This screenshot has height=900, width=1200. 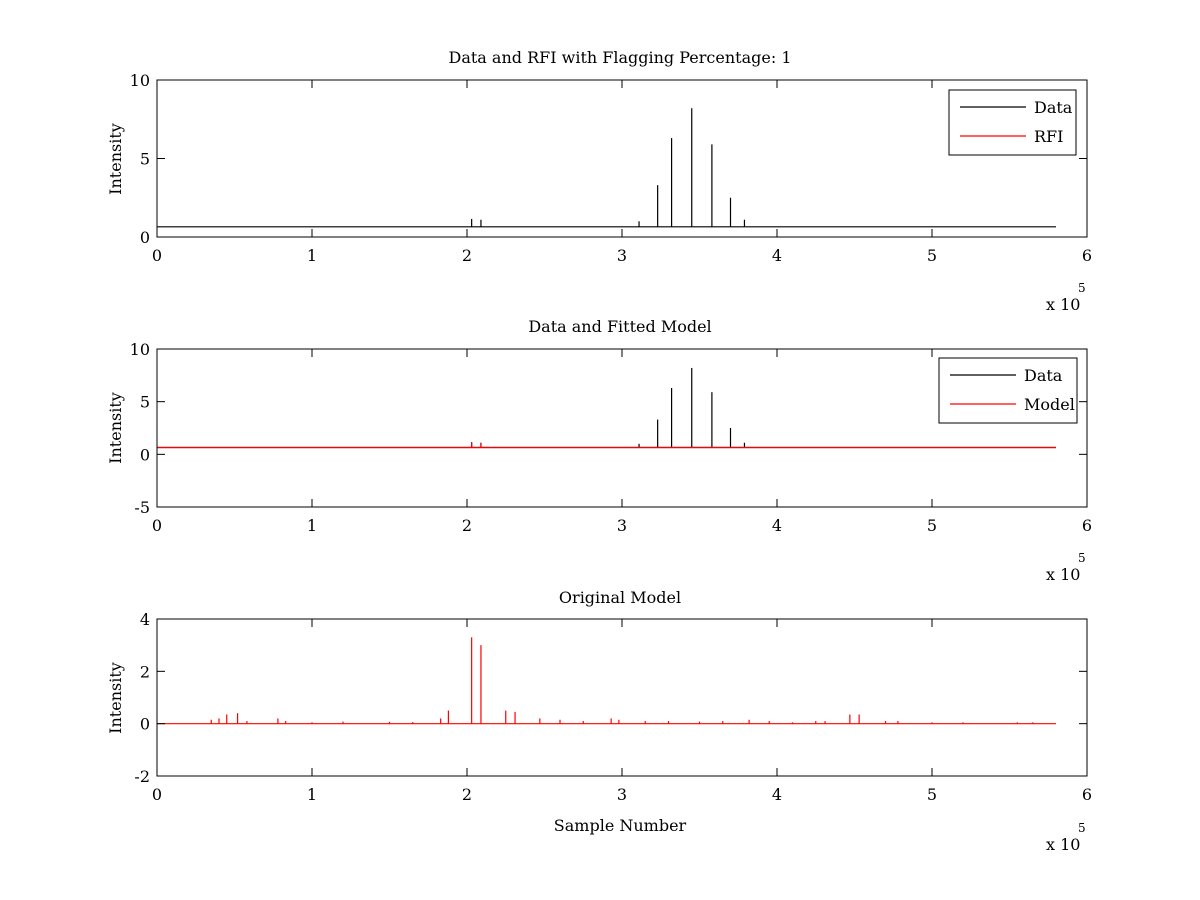 I want to click on rfi-x-tick-label: 6, so click(x=1087, y=255).